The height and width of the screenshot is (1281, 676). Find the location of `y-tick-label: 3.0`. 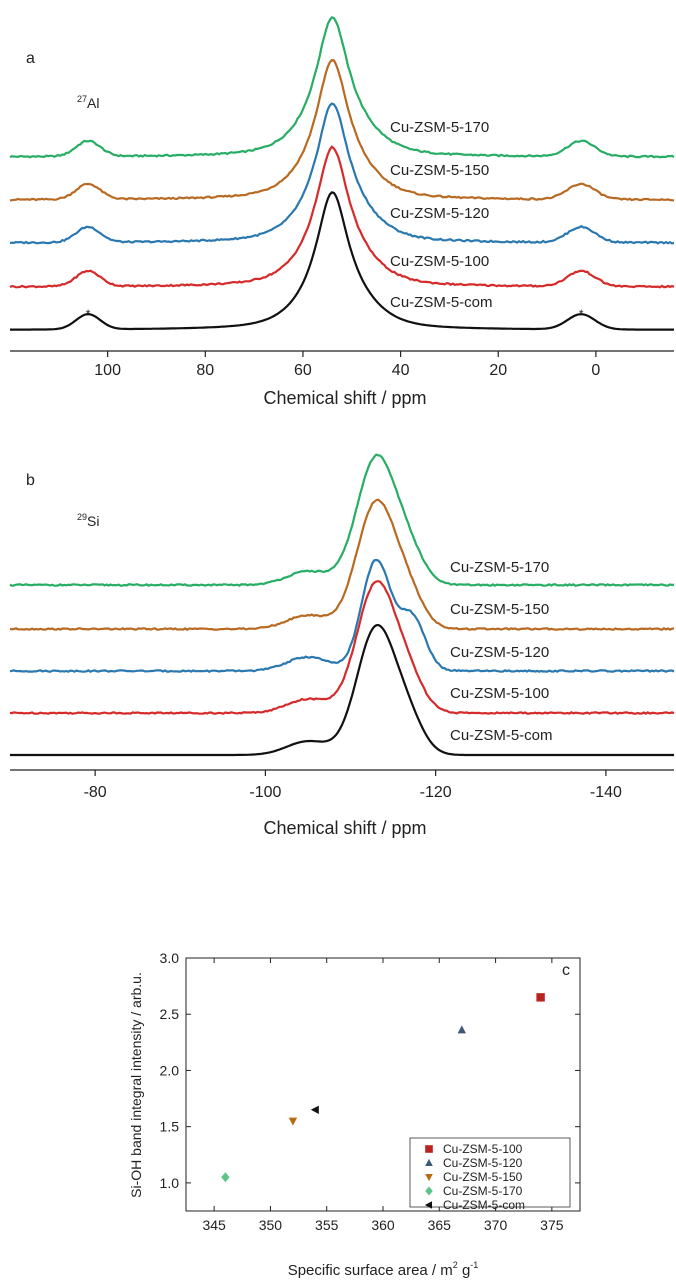

y-tick-label: 3.0 is located at coordinates (170, 958).